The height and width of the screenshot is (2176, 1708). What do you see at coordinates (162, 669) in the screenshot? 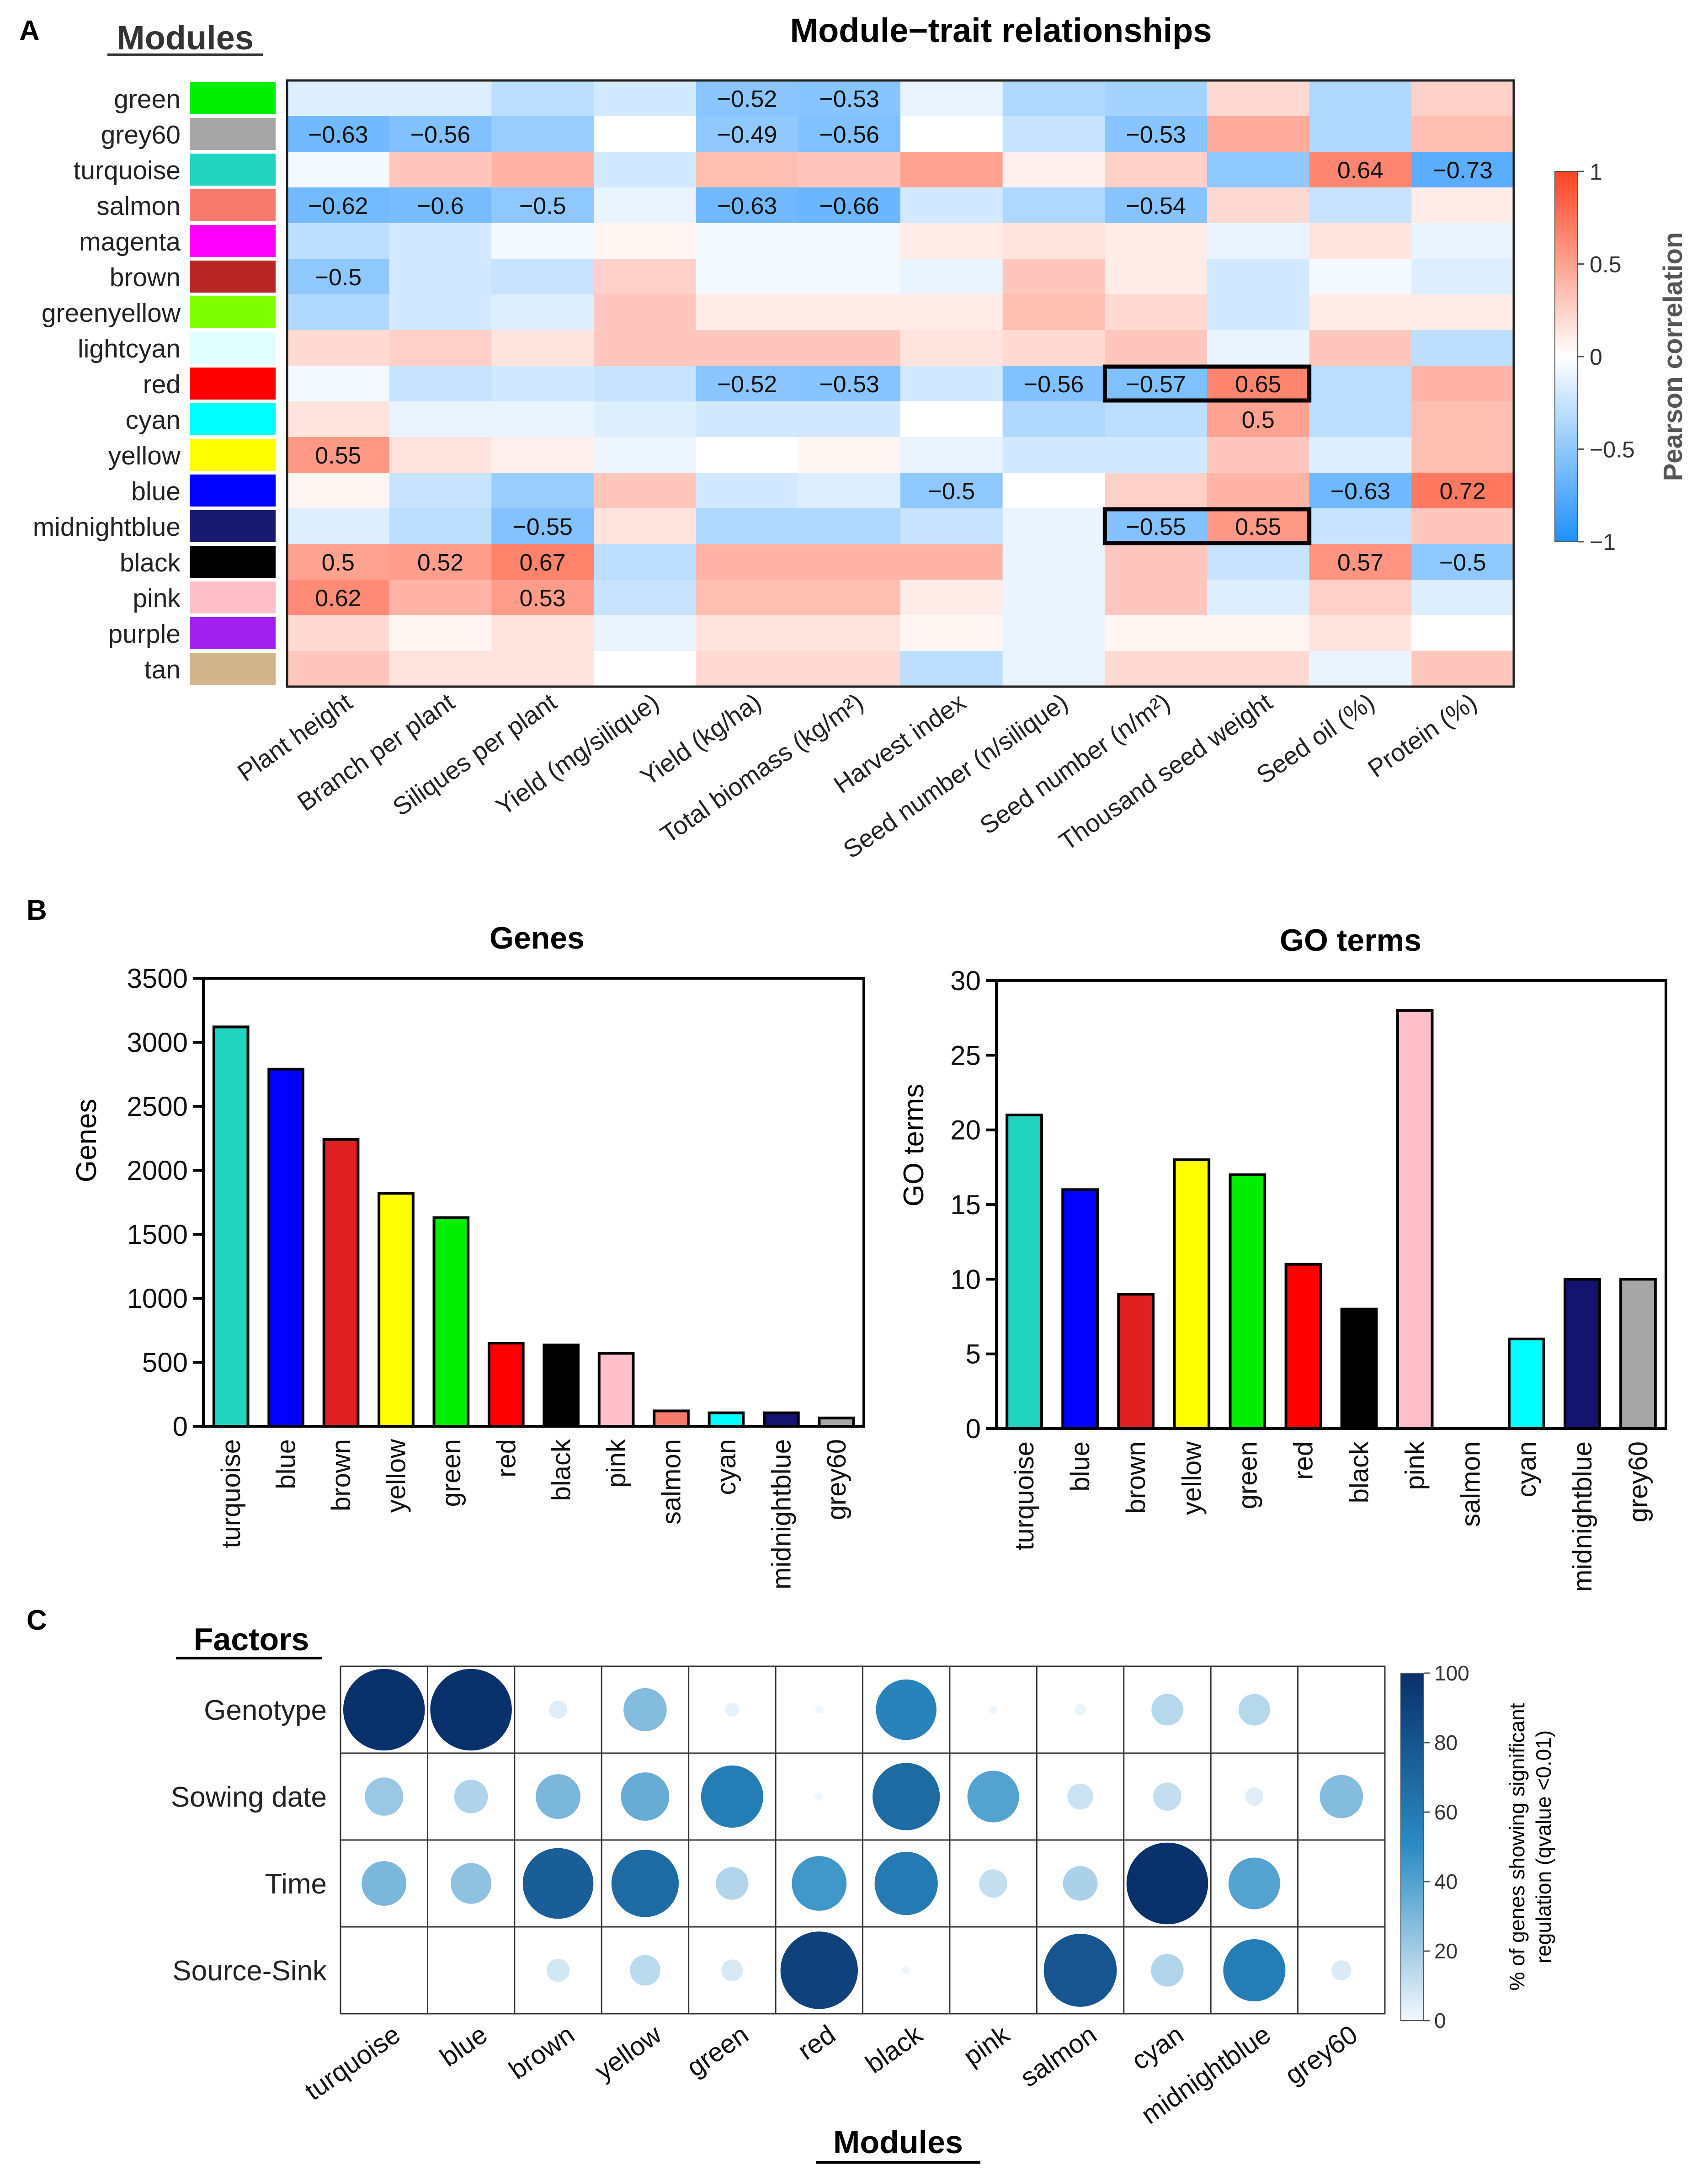
I see `module-label-tan: tan` at bounding box center [162, 669].